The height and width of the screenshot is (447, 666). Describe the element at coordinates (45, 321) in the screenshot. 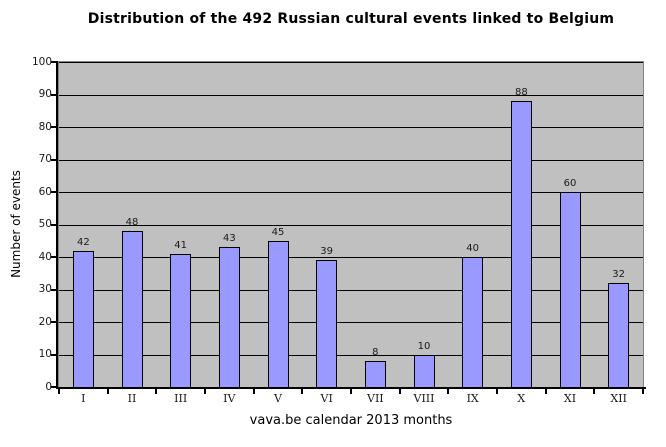

I see `y-tick-label: 20` at that location.